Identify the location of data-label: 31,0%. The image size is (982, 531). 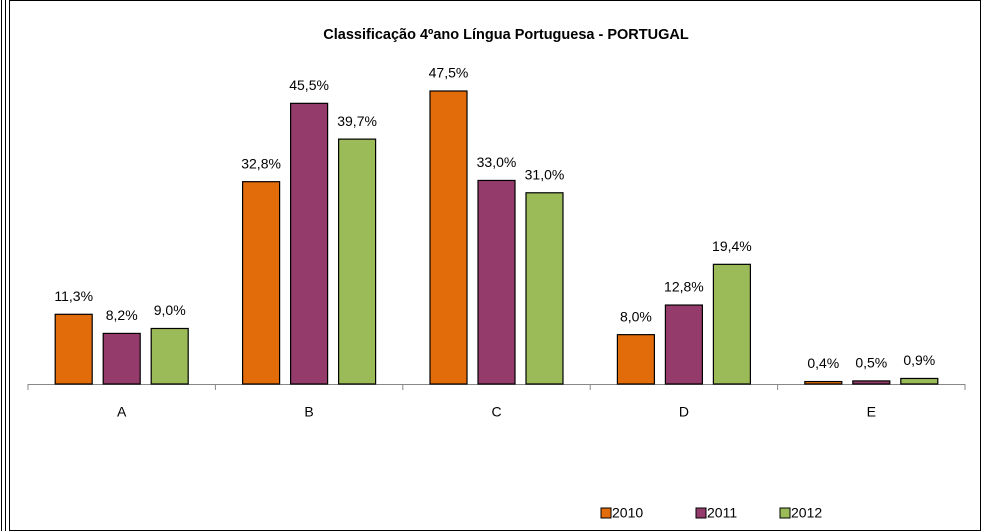
(545, 174).